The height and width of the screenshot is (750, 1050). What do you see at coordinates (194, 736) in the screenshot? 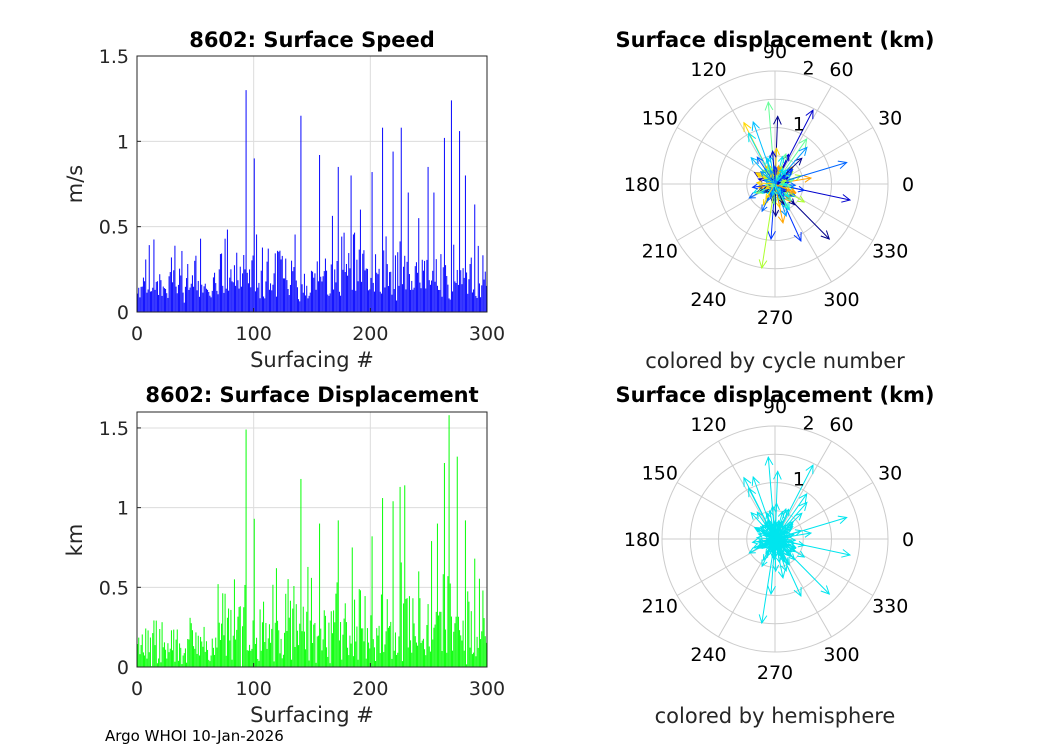
I see `footer-credit: Argo WHOI 10-Jan-2026` at bounding box center [194, 736].